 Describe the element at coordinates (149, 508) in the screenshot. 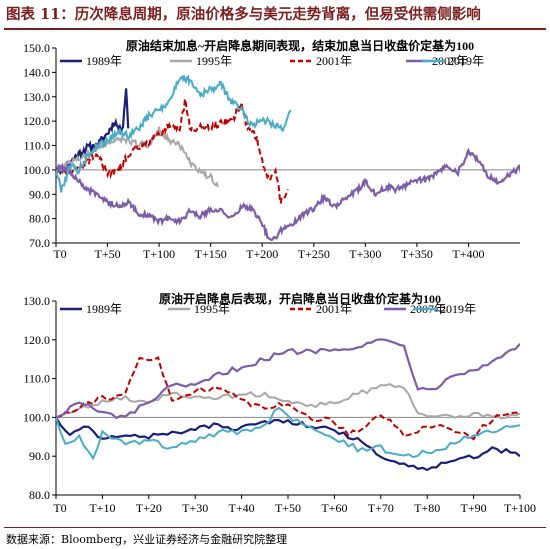

I see `x-tick-label: T+20` at that location.